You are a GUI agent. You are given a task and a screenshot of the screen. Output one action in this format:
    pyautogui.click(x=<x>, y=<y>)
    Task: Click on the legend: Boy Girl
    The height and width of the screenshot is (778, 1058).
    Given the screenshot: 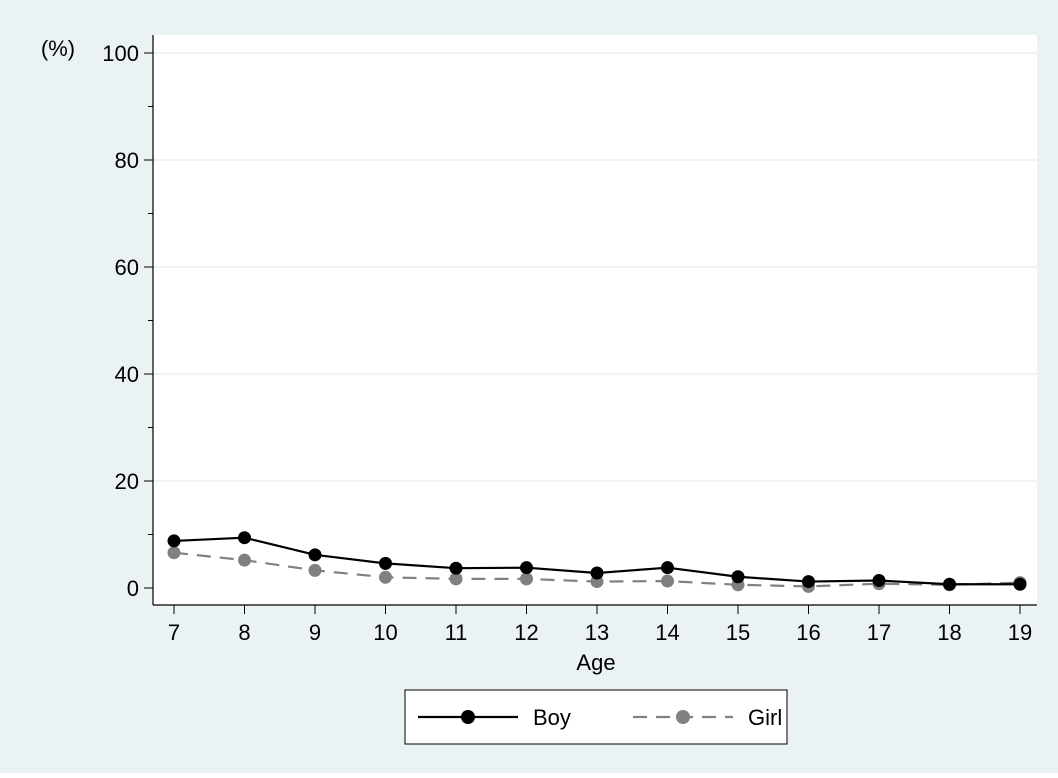 What is the action you would take?
    pyautogui.click(x=596, y=717)
    